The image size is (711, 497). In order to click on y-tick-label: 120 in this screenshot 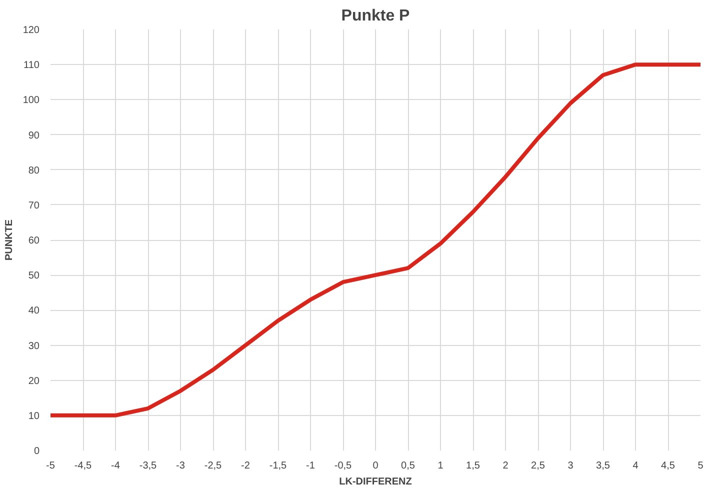, I will do `click(31, 30)`.